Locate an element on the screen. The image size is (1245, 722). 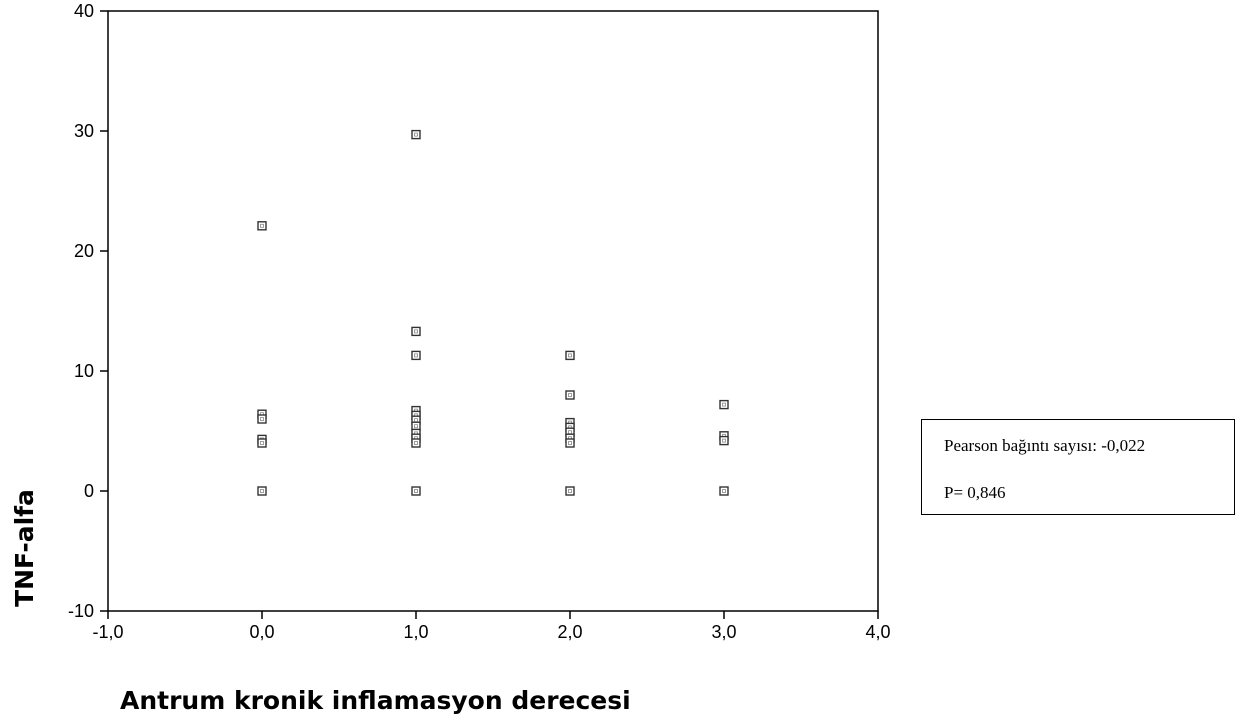
x-axis-title: Antrum kronik inflamasyon derecesi is located at coordinates (375, 700).